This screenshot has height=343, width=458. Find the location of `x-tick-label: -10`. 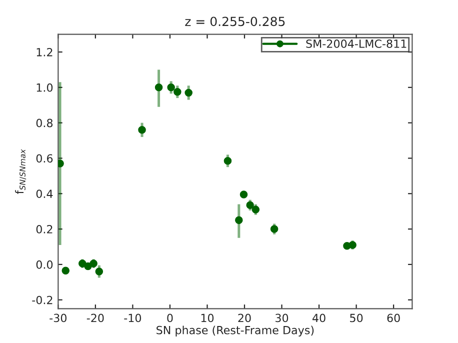

x-tick-label: -10 is located at coordinates (133, 318).